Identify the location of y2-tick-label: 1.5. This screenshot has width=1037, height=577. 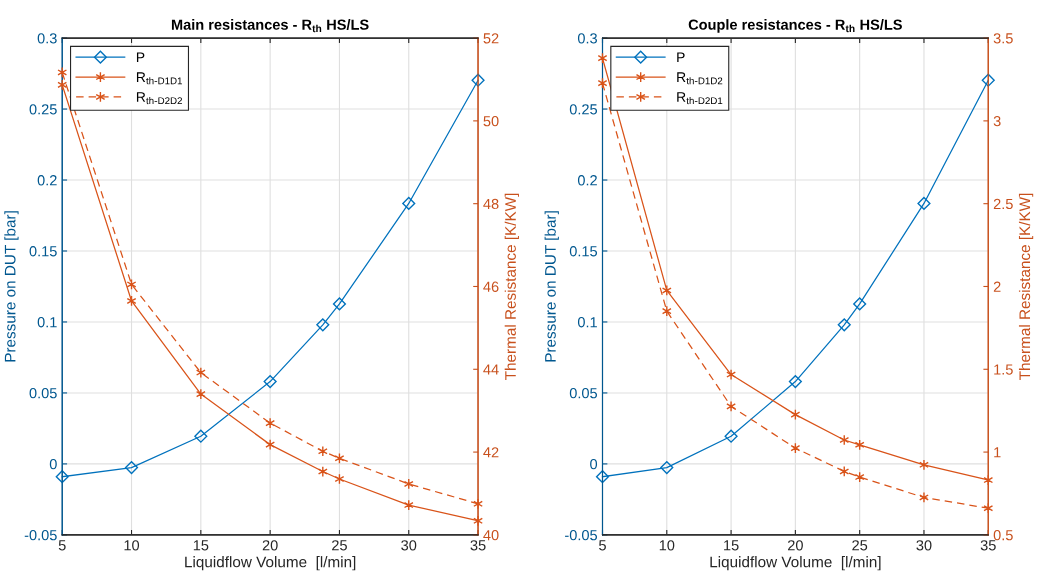
(1003, 369).